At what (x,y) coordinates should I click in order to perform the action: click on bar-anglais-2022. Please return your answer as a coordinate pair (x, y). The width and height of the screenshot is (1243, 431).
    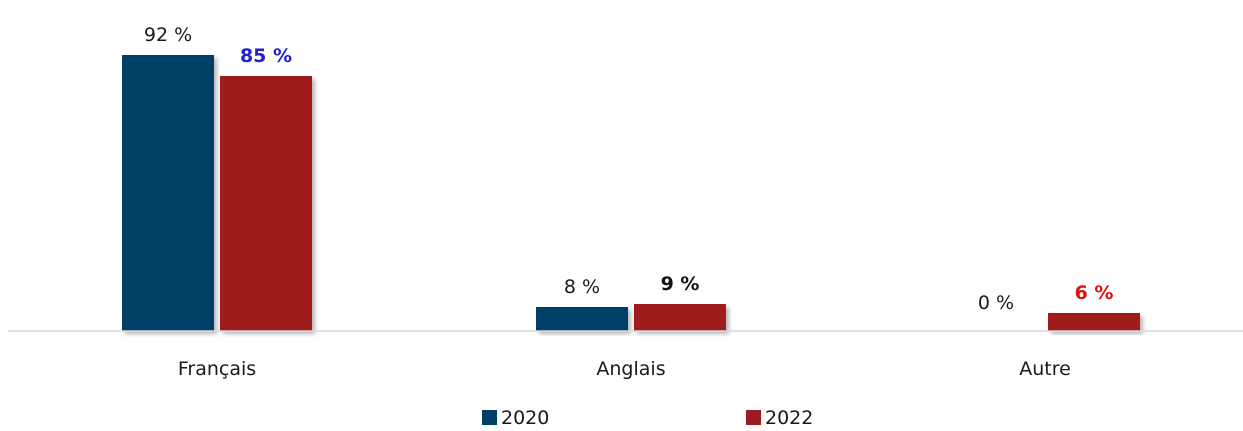
    Looking at the image, I should click on (680, 317).